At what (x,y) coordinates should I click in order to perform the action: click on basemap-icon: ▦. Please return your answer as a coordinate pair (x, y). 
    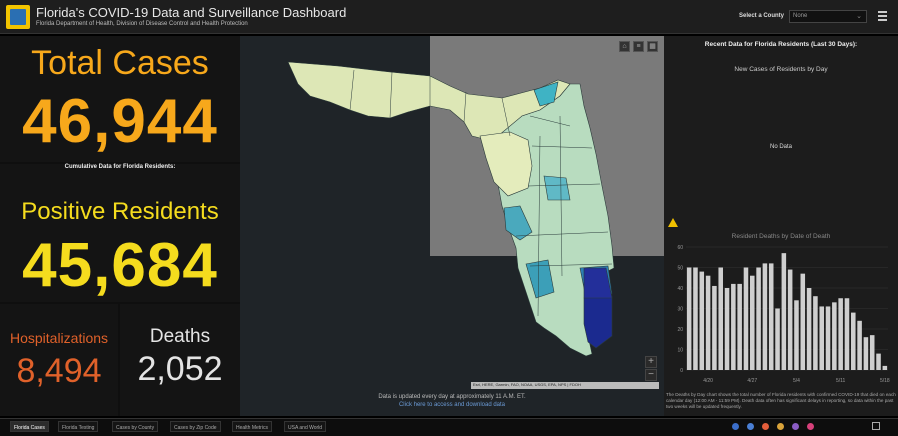
    Looking at the image, I should click on (652, 46).